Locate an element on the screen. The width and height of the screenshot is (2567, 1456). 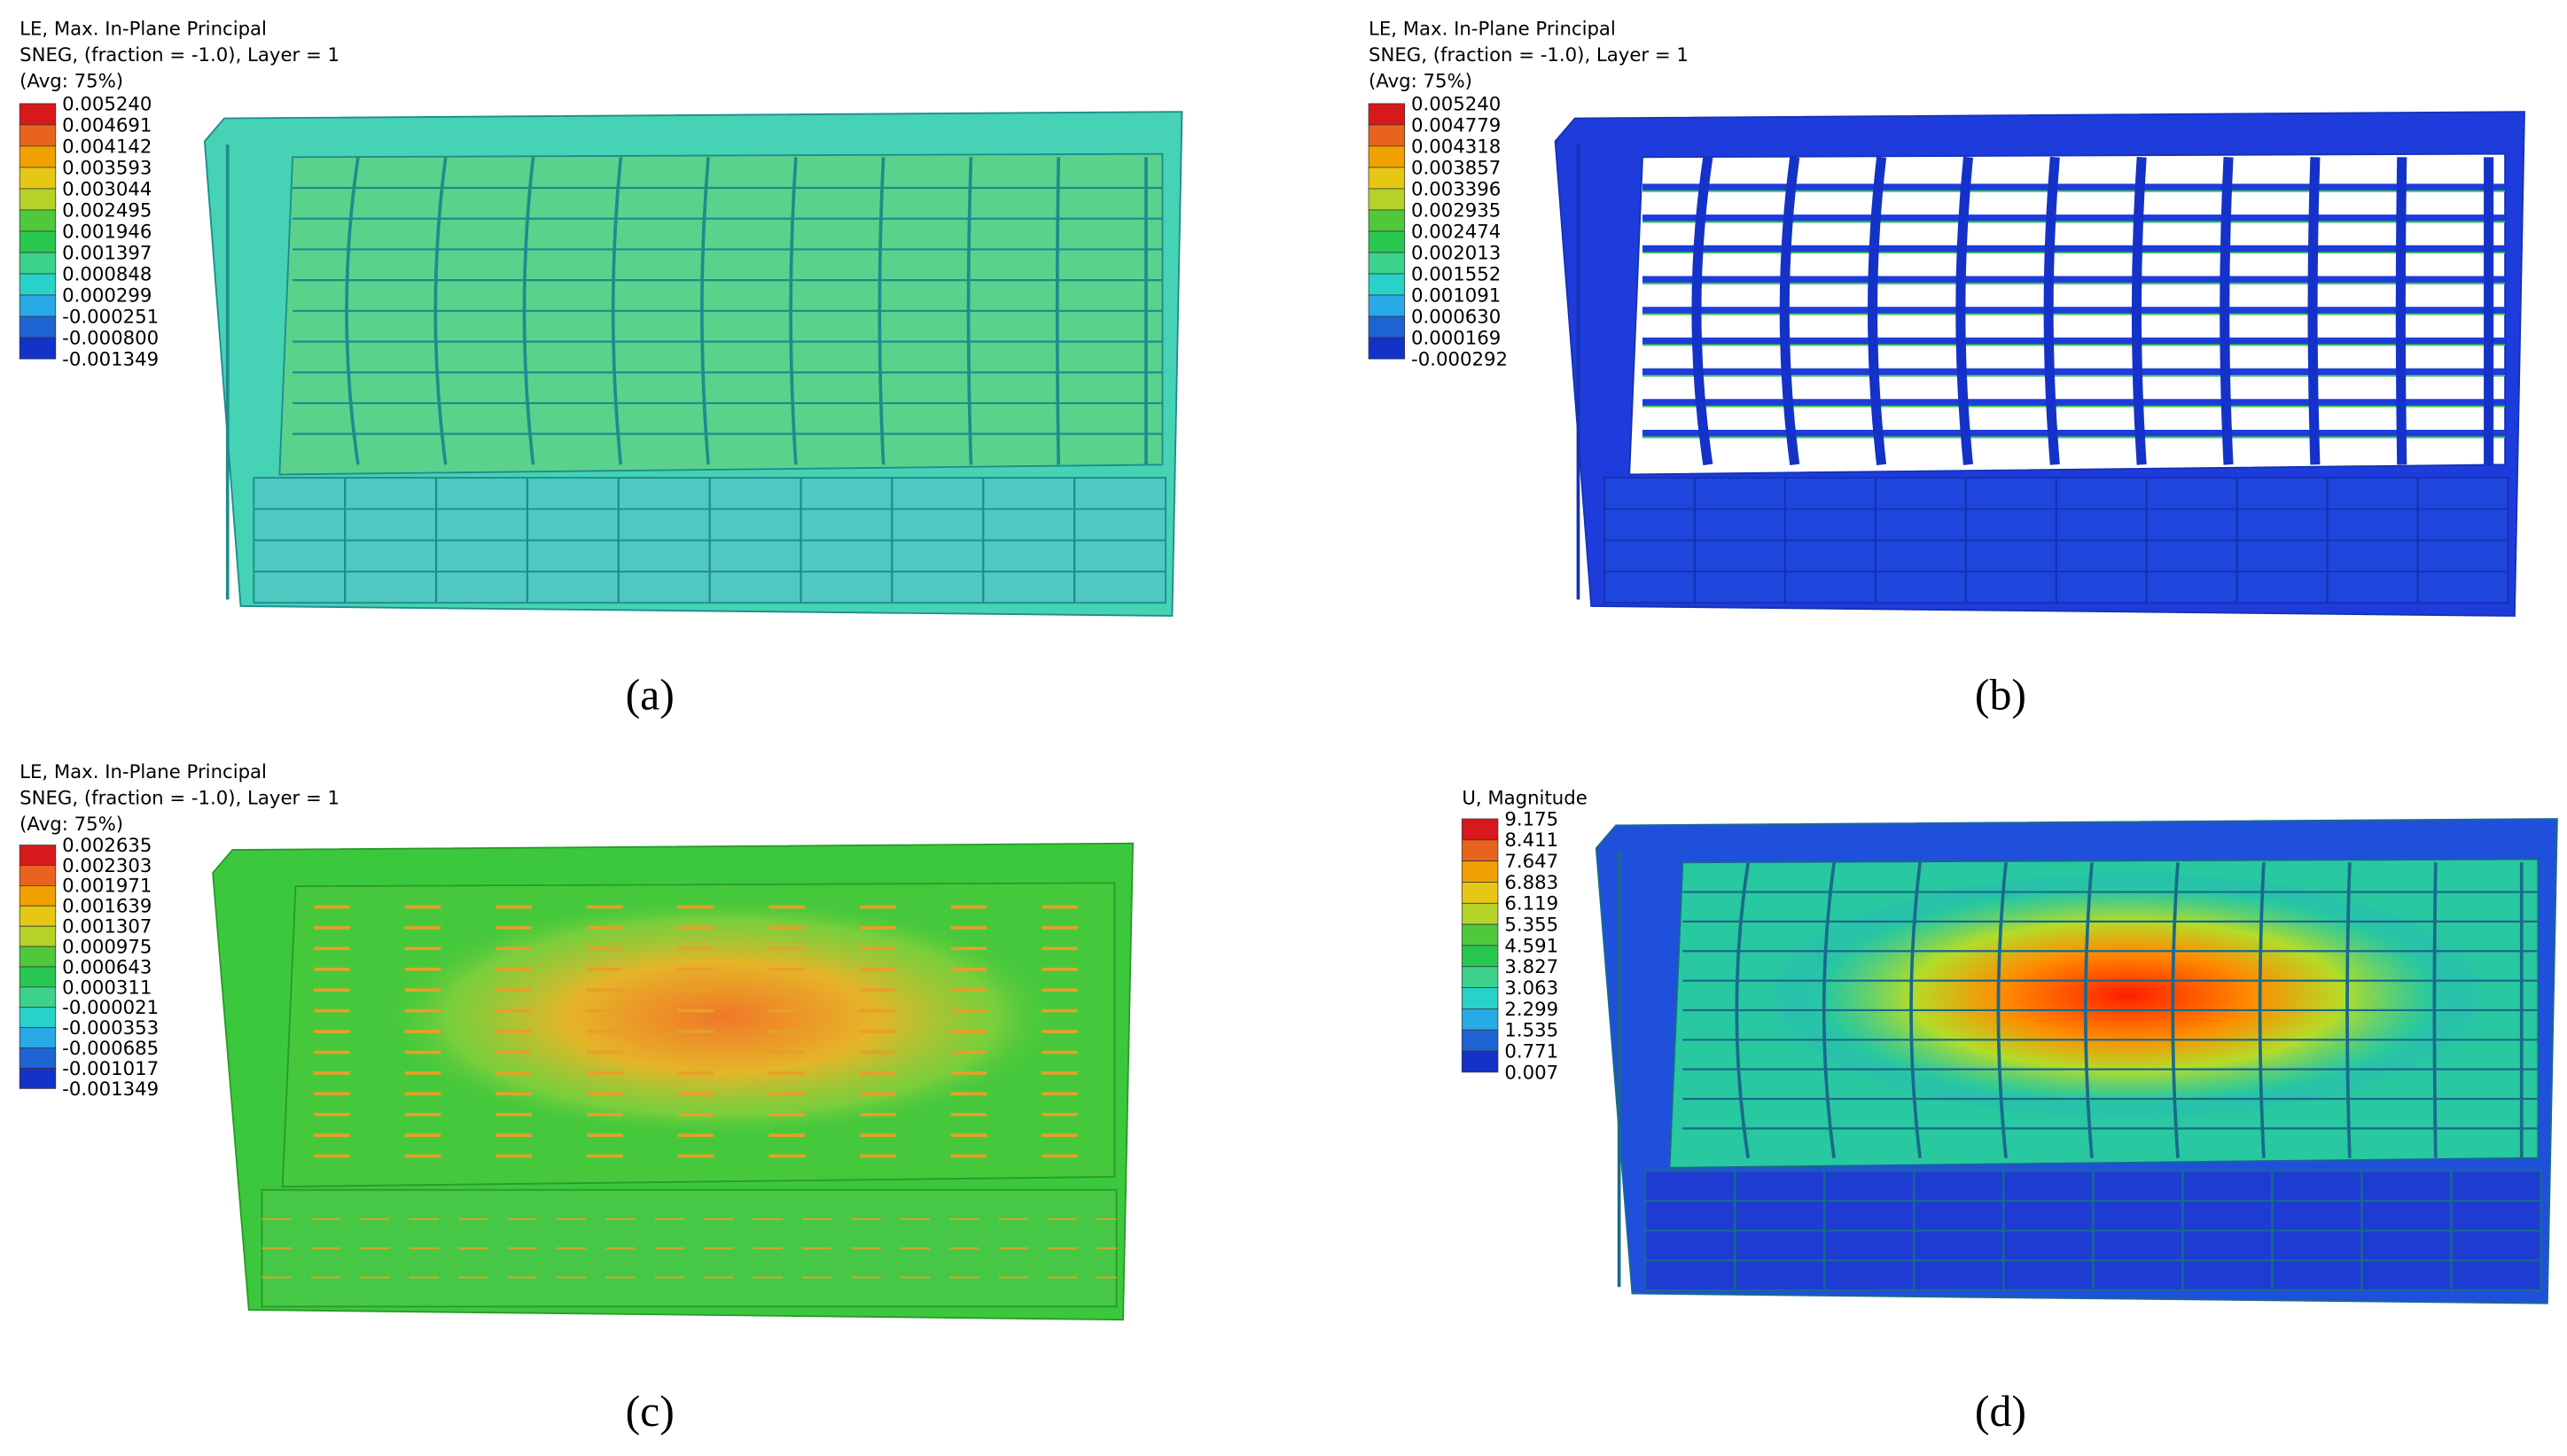
legend-value: 0.001307 is located at coordinates (107, 927).